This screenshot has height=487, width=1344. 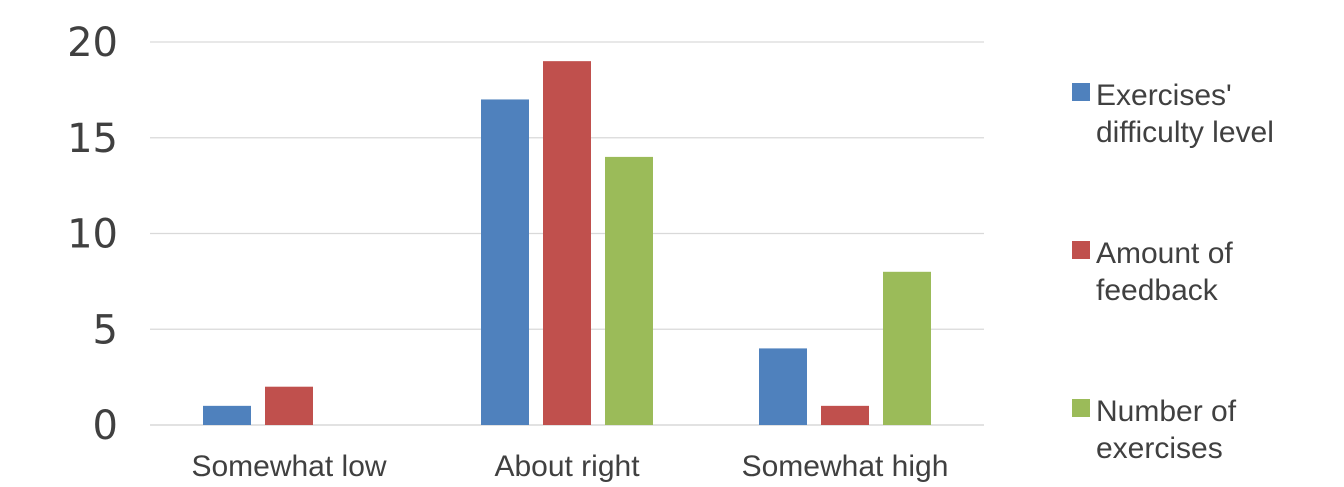 I want to click on x-axis: Somewhat low About right Somewhat high, so click(x=569, y=466).